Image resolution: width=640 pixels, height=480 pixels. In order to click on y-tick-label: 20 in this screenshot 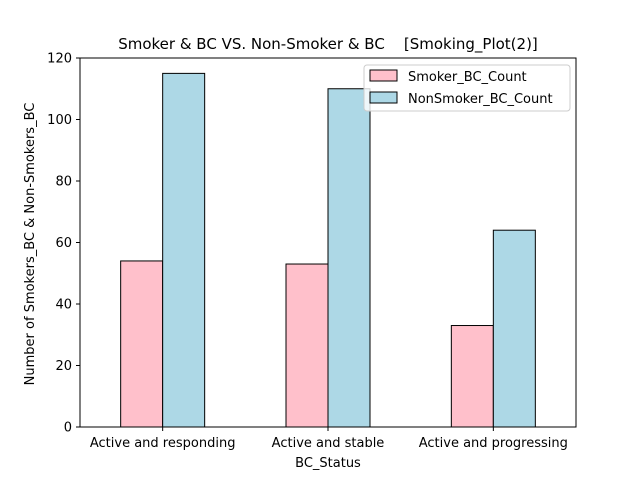, I will do `click(63, 366)`.